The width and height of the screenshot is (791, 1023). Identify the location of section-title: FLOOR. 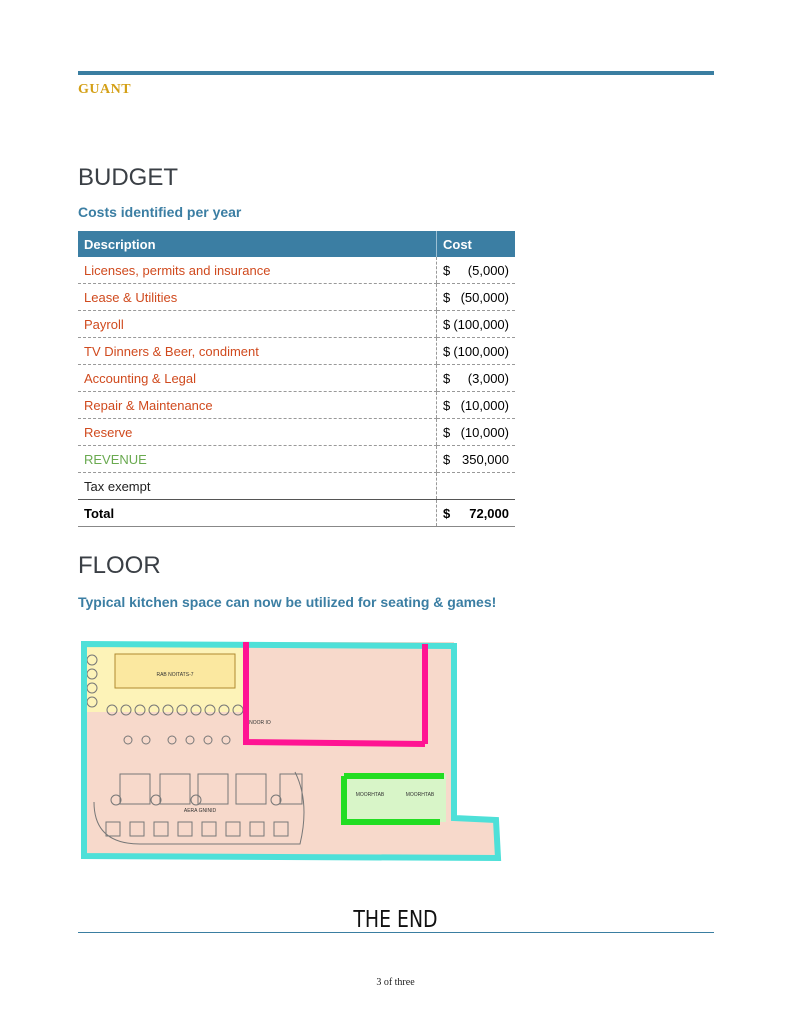
(119, 565).